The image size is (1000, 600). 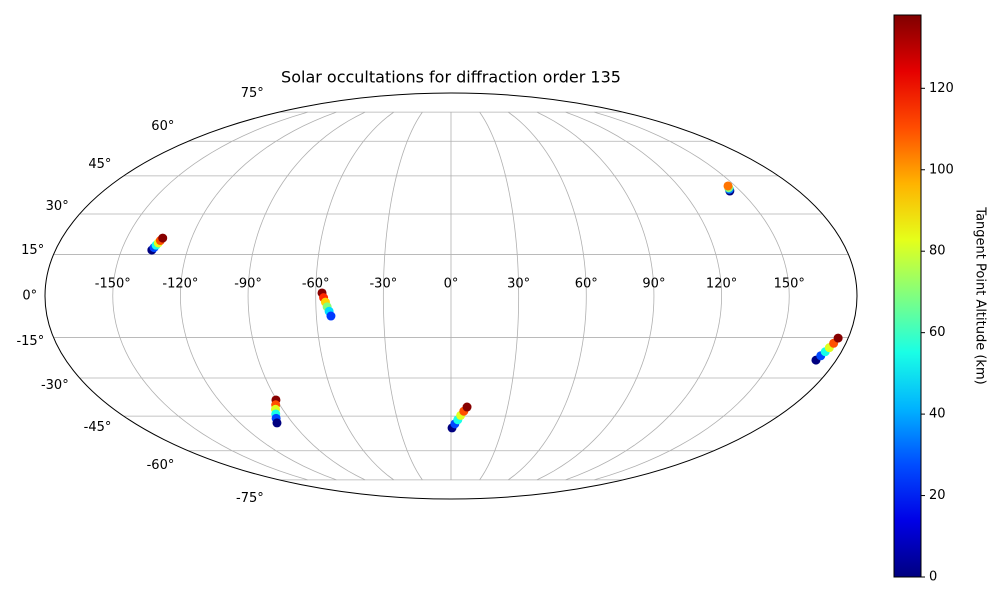 I want to click on y-tick-label: -30°, so click(x=55, y=385).